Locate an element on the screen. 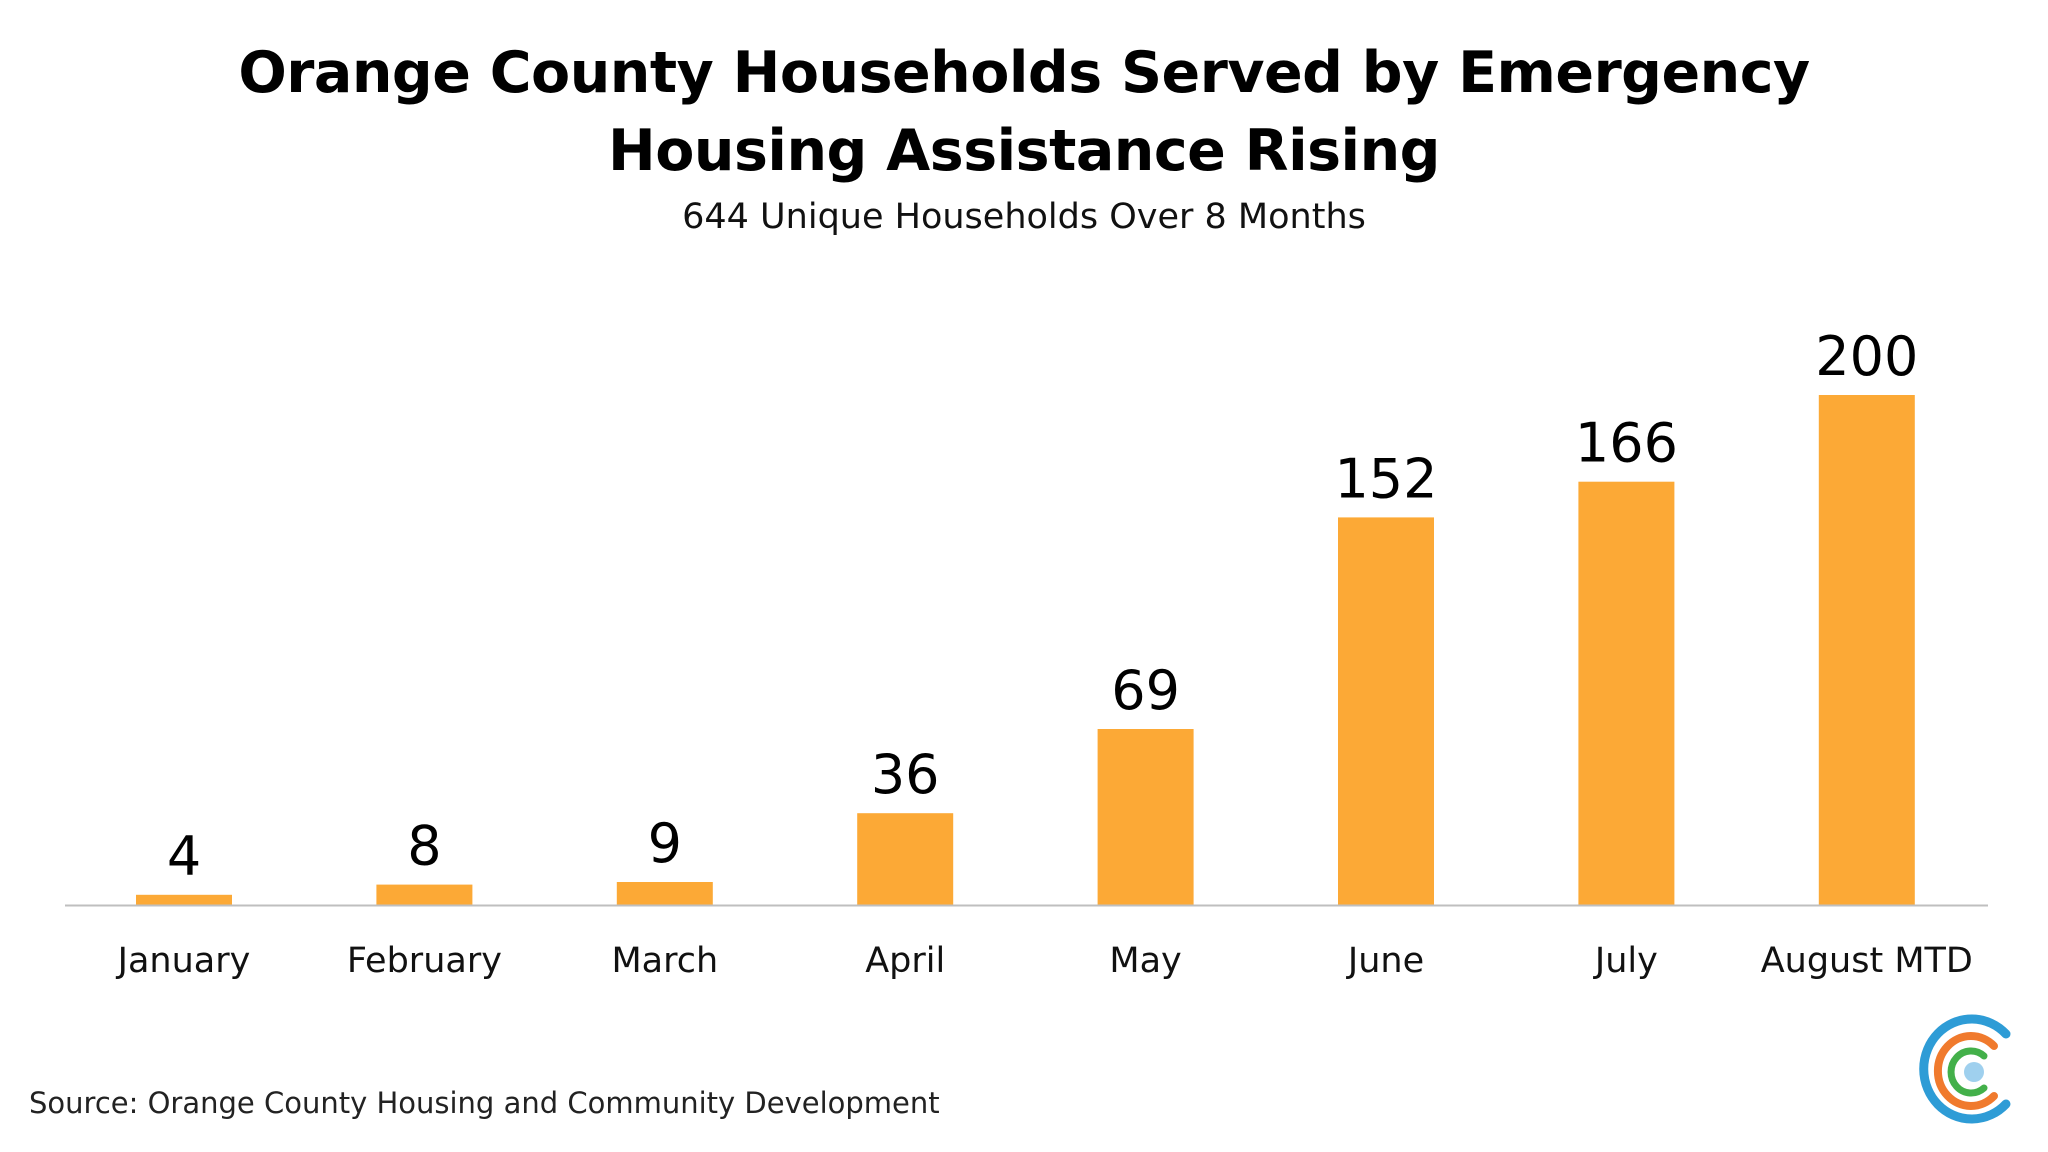 This screenshot has width=2048, height=1152. bar-march is located at coordinates (664, 893).